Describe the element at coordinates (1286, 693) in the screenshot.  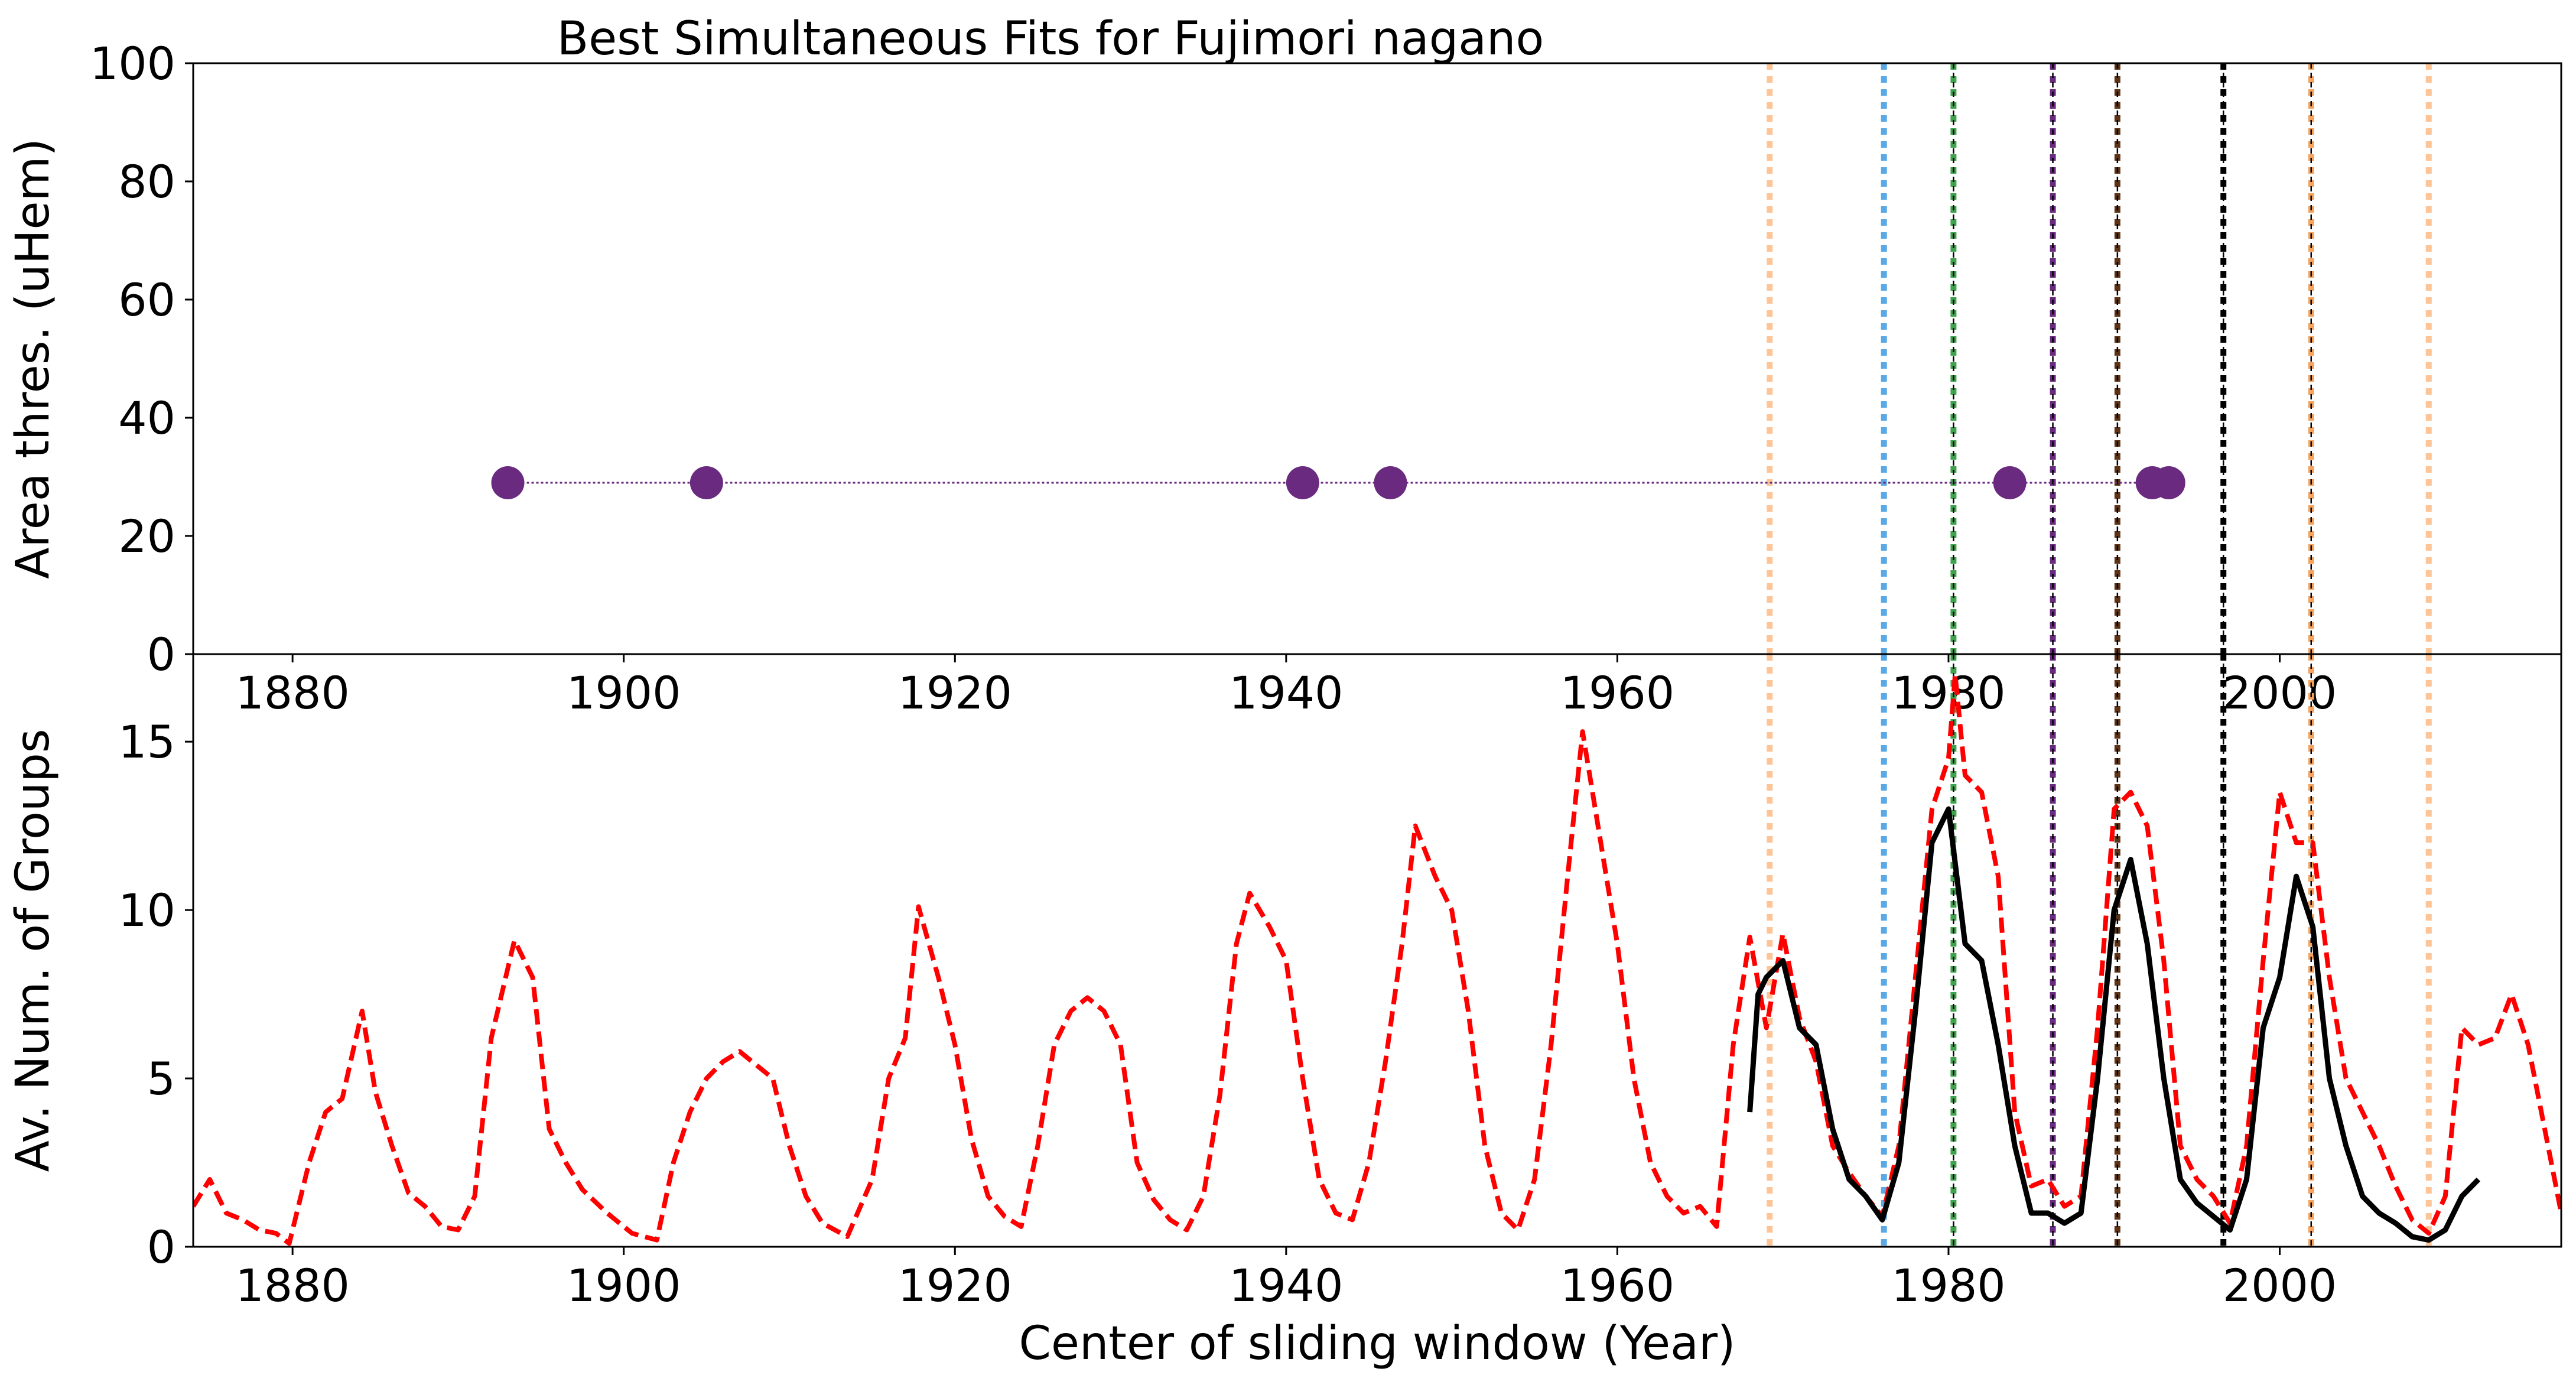
I see `top-xtick-label-3: 1940` at that location.